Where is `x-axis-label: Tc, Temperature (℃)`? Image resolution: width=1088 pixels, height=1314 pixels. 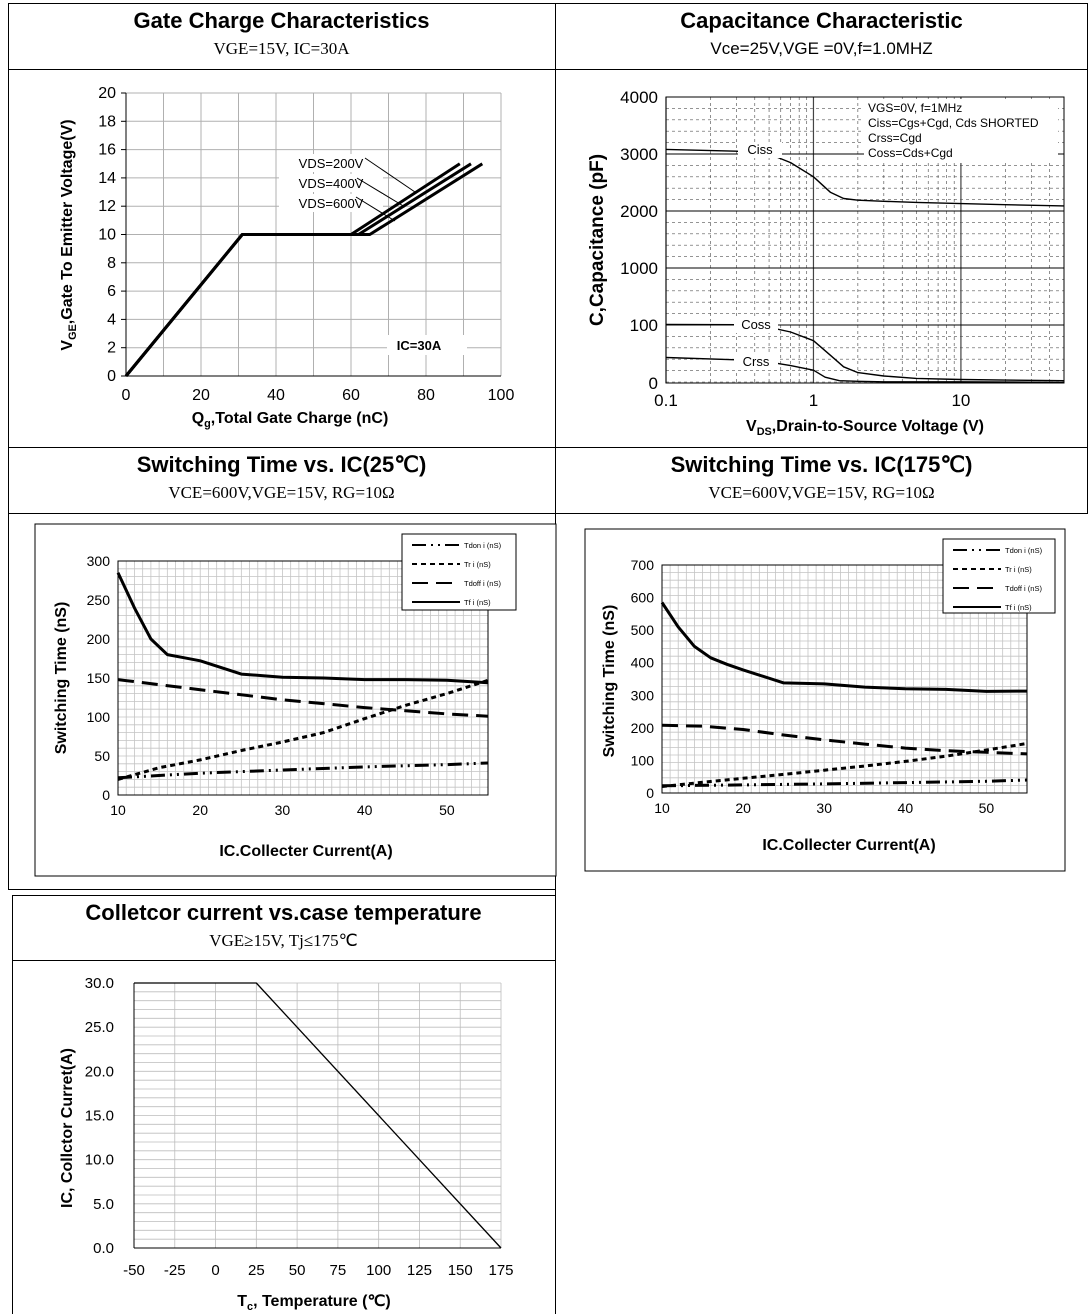
x-axis-label: Tc, Temperature (℃) is located at coordinates (314, 1303).